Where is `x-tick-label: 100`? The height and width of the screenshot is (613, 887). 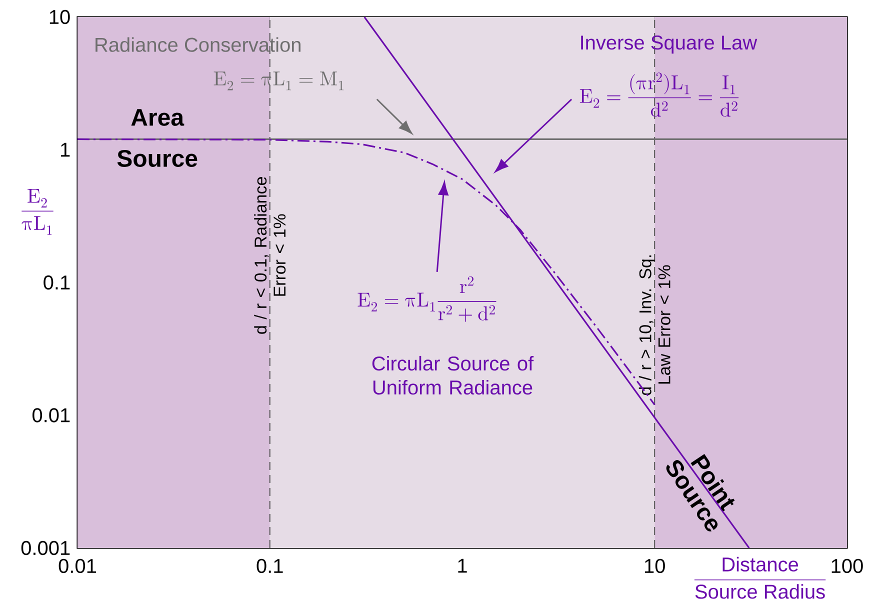
x-tick-label: 100 is located at coordinates (847, 566).